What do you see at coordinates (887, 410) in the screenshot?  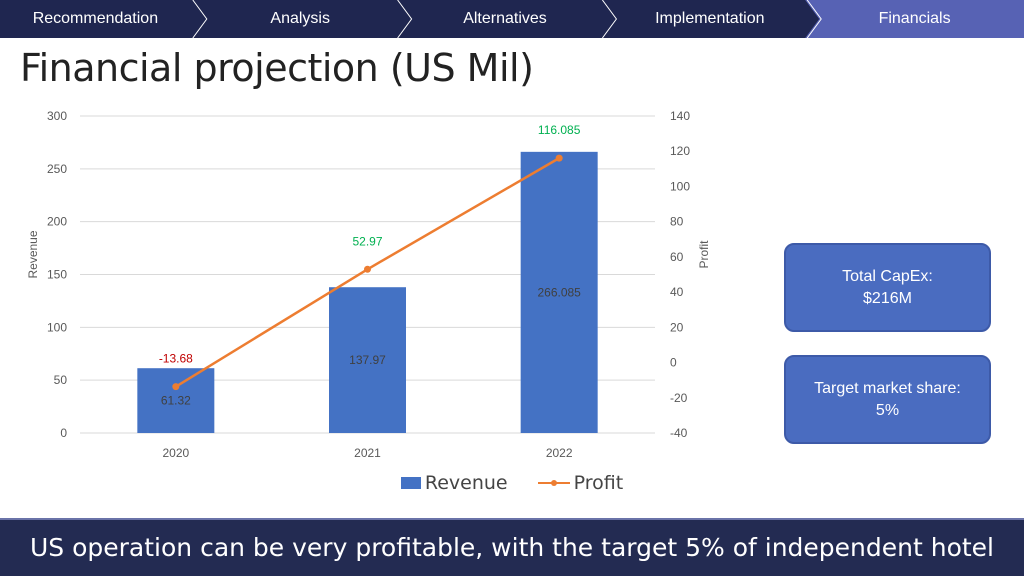 I see `market-share-value: 5%` at bounding box center [887, 410].